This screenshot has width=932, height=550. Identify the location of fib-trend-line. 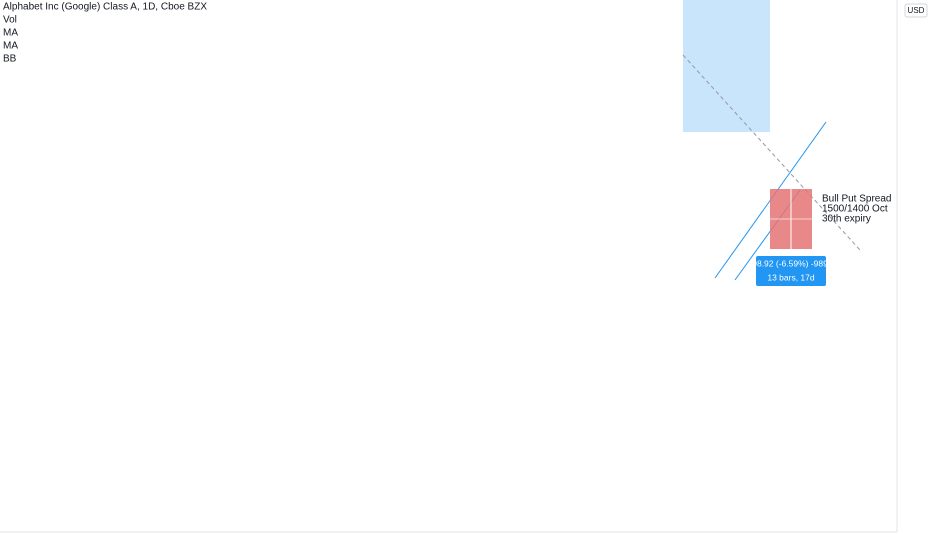
(771, 152).